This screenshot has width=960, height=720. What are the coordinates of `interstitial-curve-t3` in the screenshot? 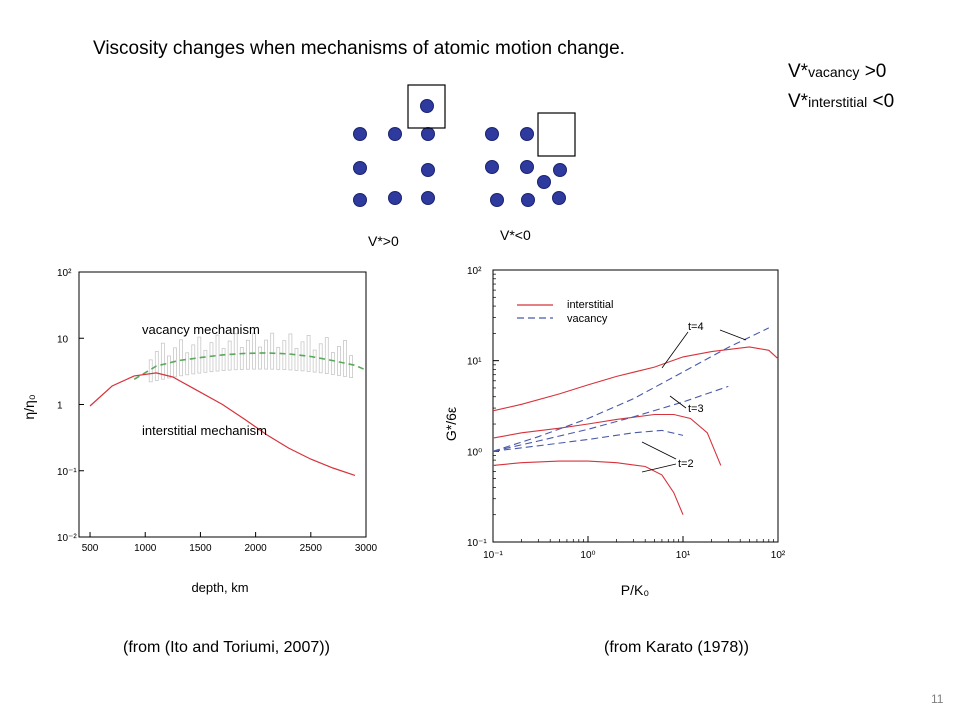 It's located at (607, 439).